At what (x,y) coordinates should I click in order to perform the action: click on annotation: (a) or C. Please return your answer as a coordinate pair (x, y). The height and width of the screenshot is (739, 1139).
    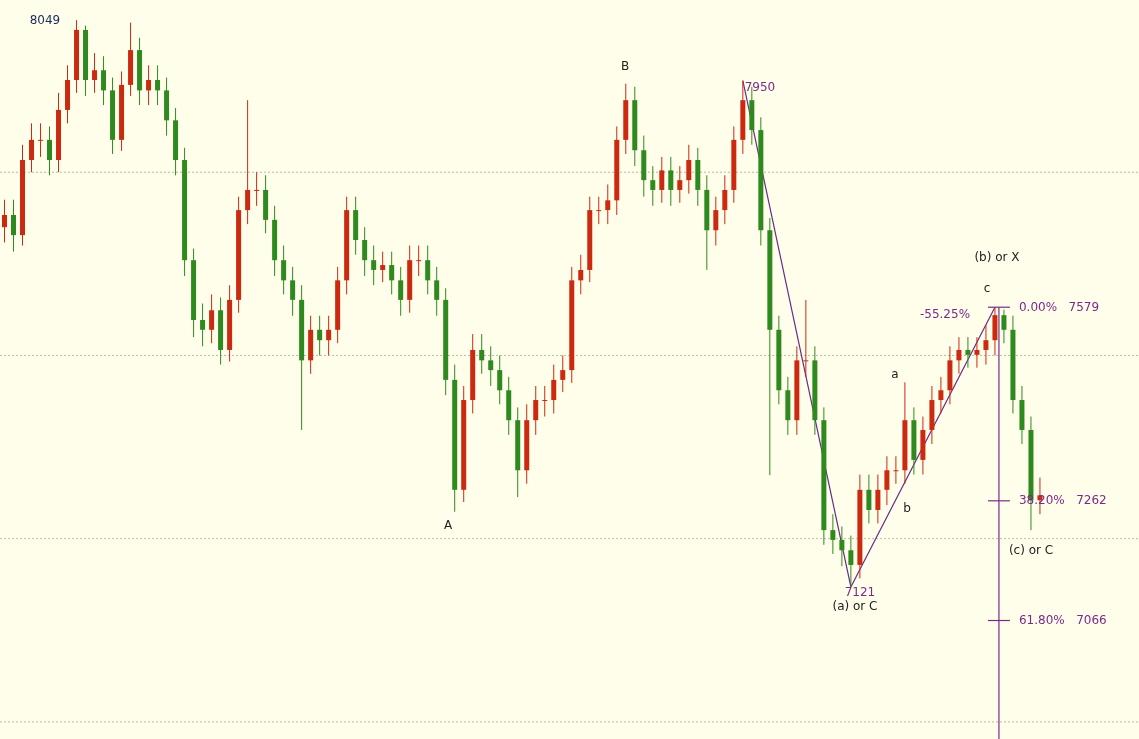
    Looking at the image, I should click on (855, 605).